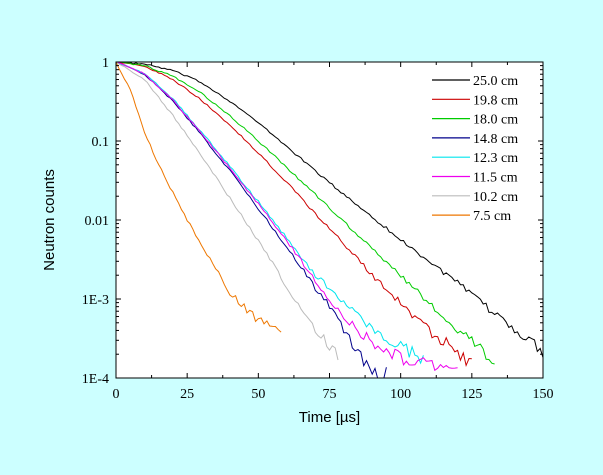 The width and height of the screenshot is (603, 475). Describe the element at coordinates (95, 300) in the screenshot. I see `y-tick-label: 1E-3` at that location.